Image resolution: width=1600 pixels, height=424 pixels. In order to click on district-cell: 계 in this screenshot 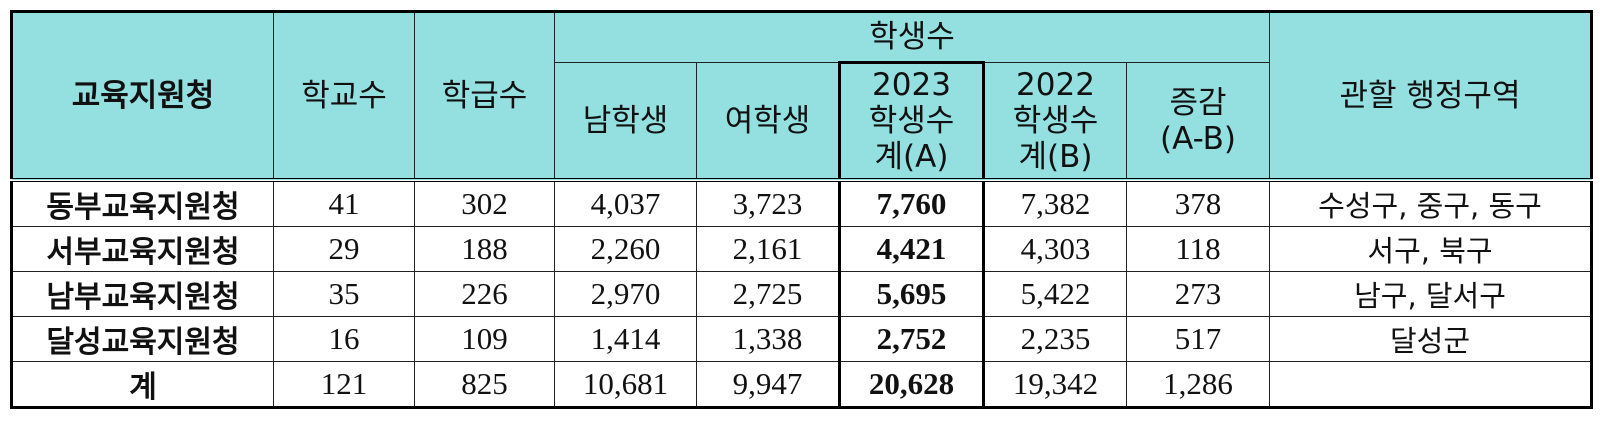, I will do `click(142, 384)`.